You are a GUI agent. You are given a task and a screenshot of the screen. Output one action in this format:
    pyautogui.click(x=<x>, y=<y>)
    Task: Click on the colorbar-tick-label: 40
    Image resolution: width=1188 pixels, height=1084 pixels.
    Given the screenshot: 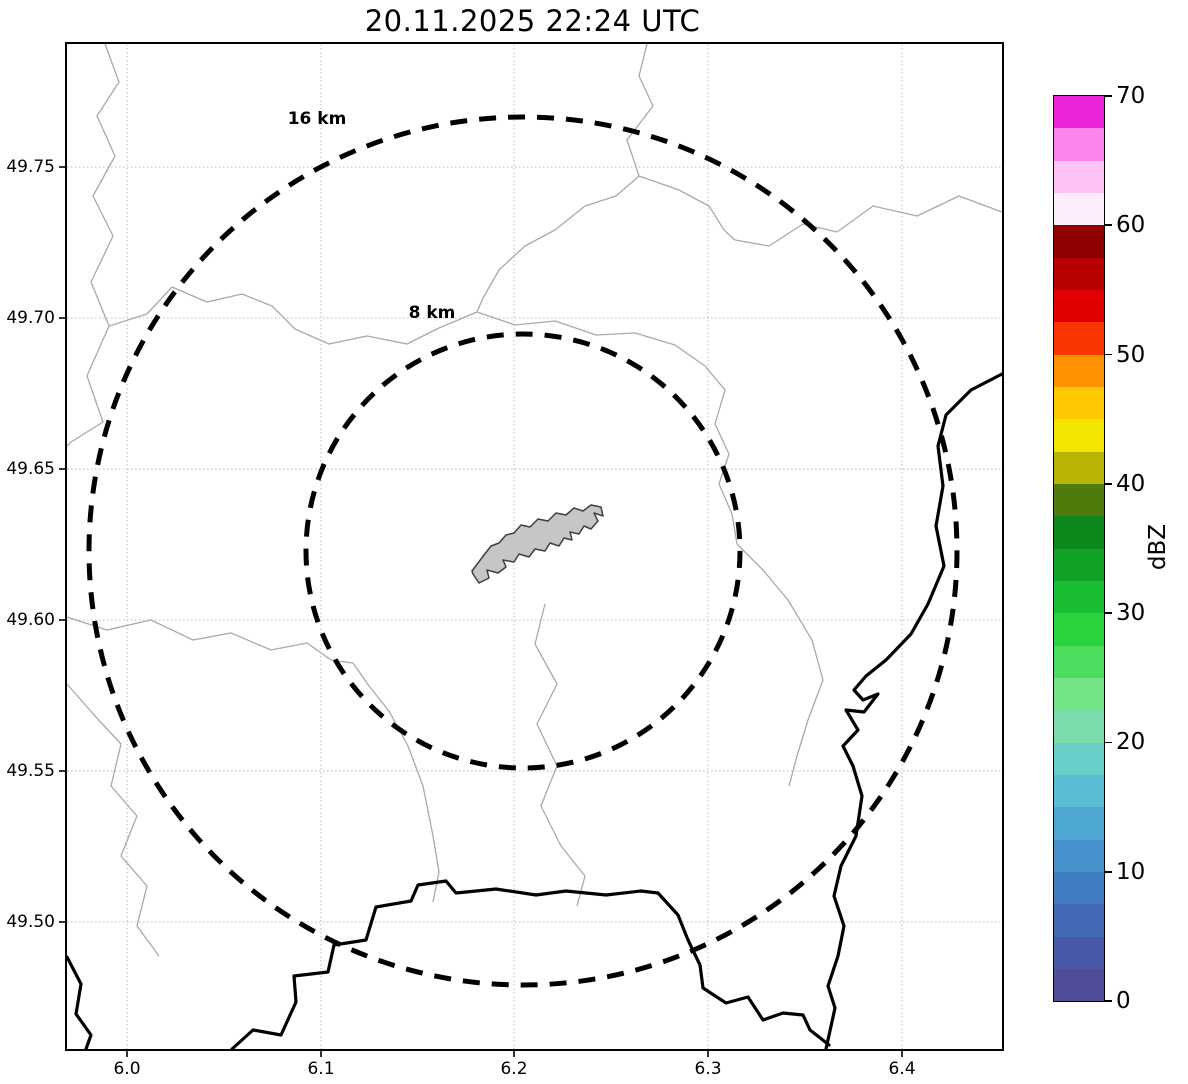 What is the action you would take?
    pyautogui.click(x=1125, y=483)
    